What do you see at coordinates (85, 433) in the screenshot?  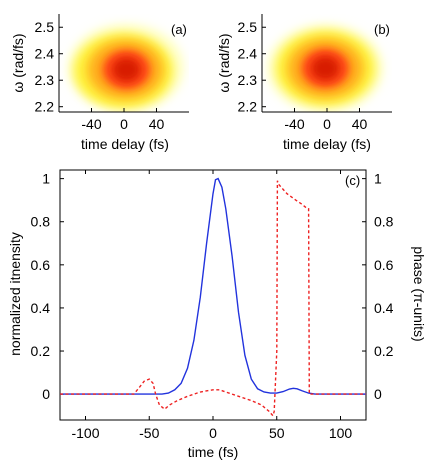 I see `x-tick-label: -100` at bounding box center [85, 433].